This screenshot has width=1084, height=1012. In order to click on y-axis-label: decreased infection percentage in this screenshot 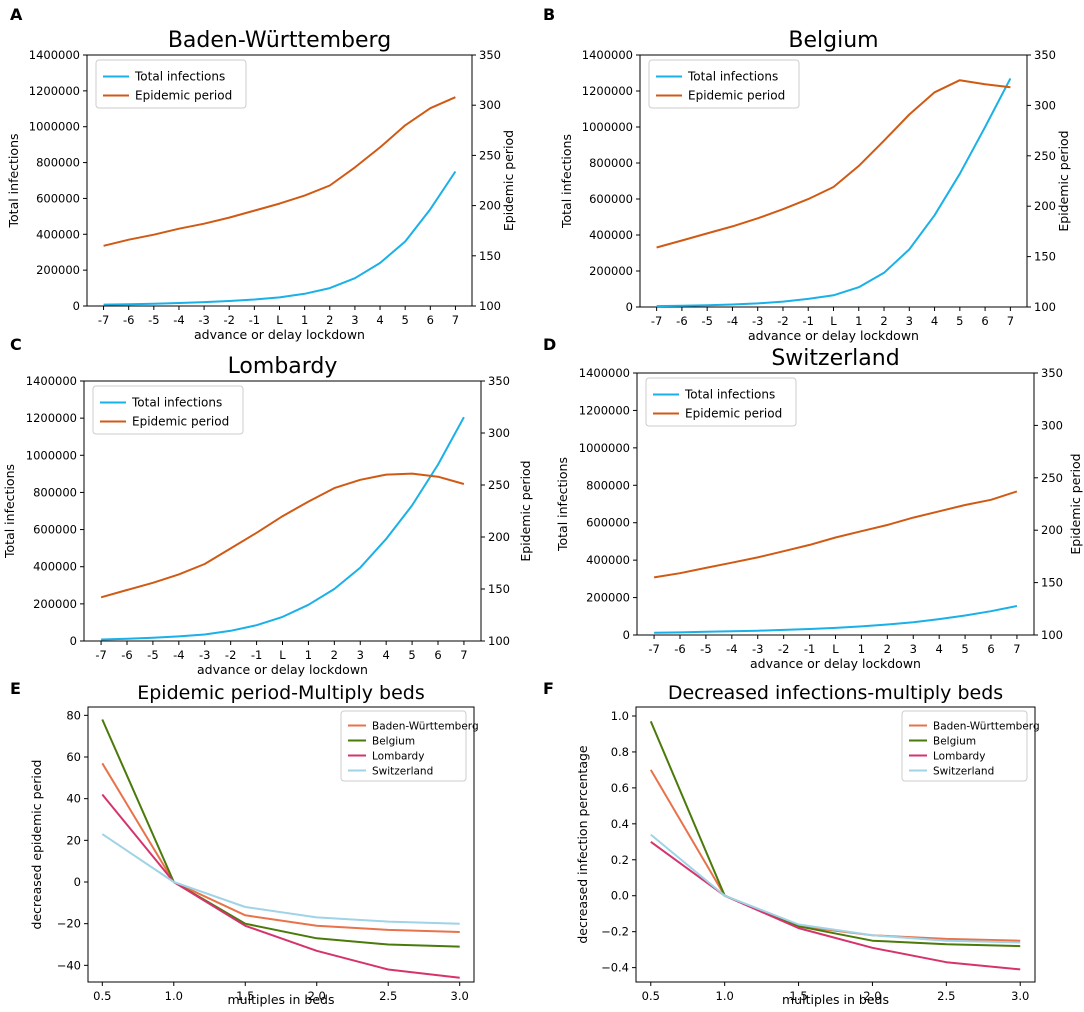, I will do `click(582, 844)`.